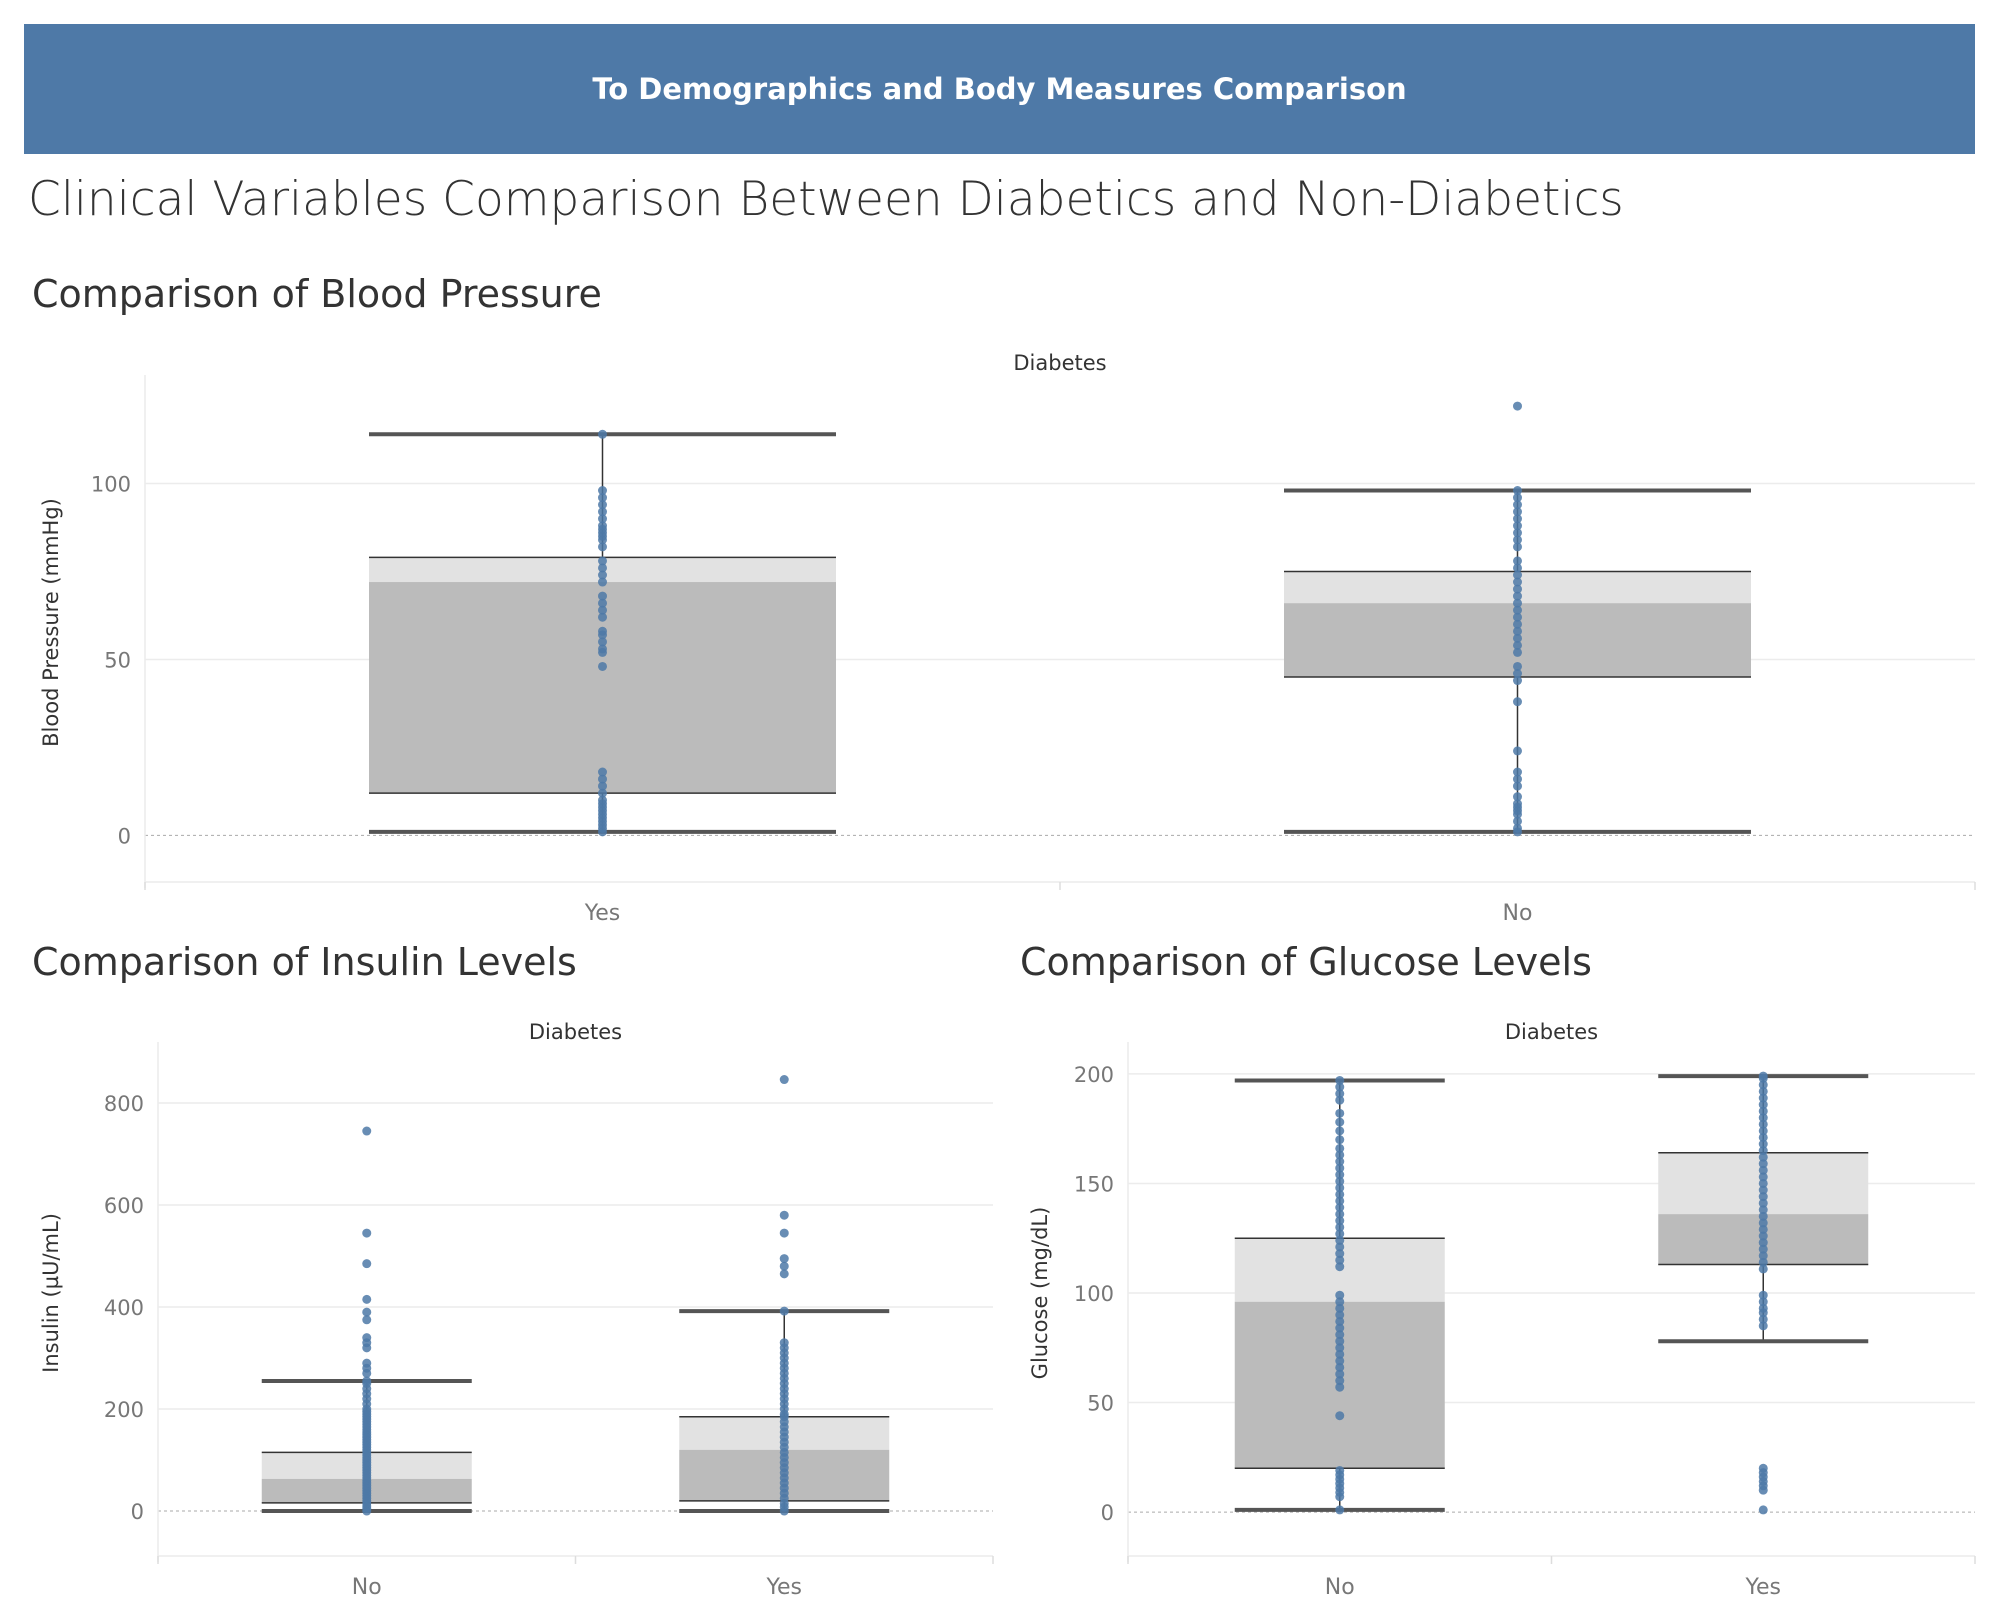 The width and height of the screenshot is (1998, 1598). Describe the element at coordinates (1100, 1404) in the screenshot. I see `y-tick-label: 50` at that location.